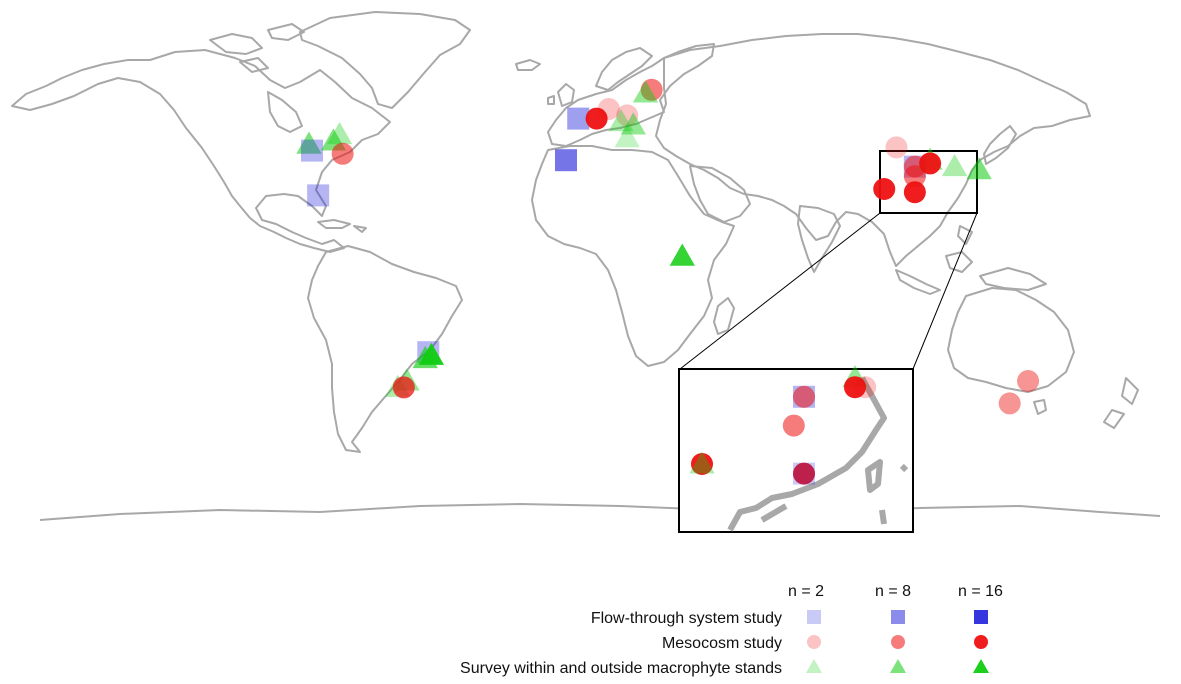 The height and width of the screenshot is (684, 1181). I want to click on uk-ireland-outline, so click(561, 95).